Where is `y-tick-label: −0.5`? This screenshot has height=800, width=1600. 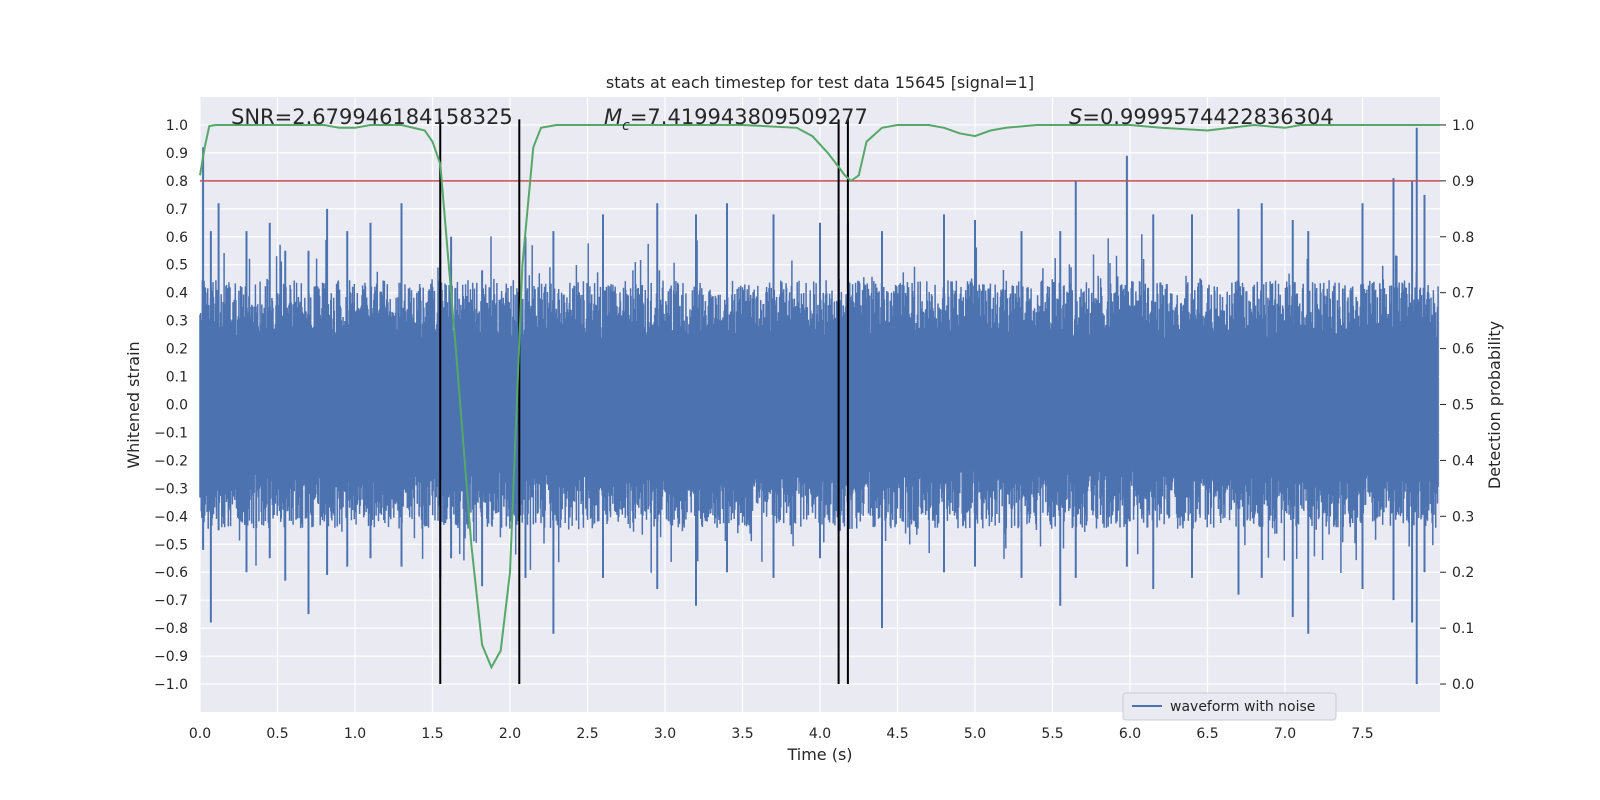
y-tick-label: −0.5 is located at coordinates (171, 545).